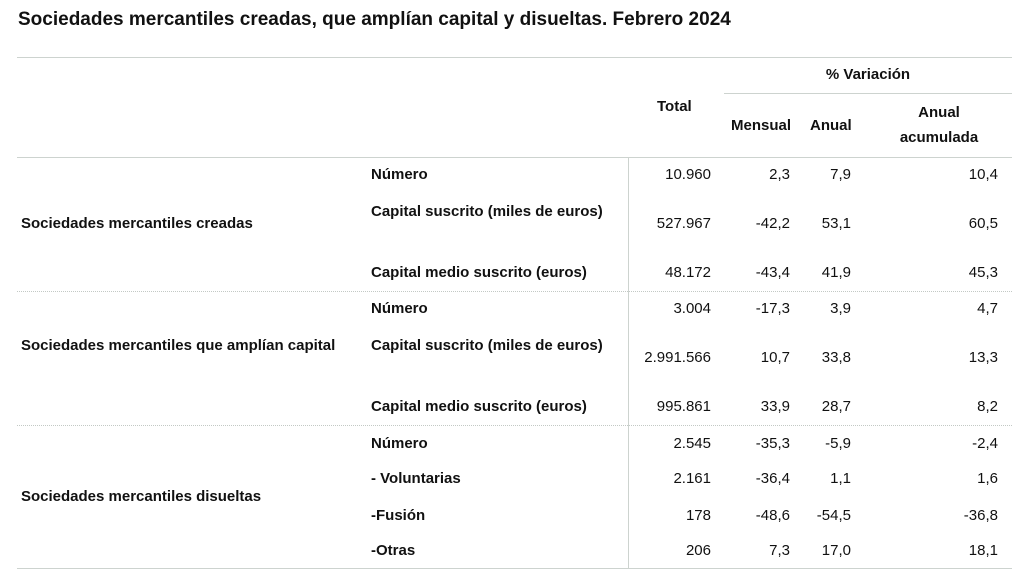 The width and height of the screenshot is (1024, 570). Describe the element at coordinates (692, 308) in the screenshot. I see `cell-total: 3.004` at that location.